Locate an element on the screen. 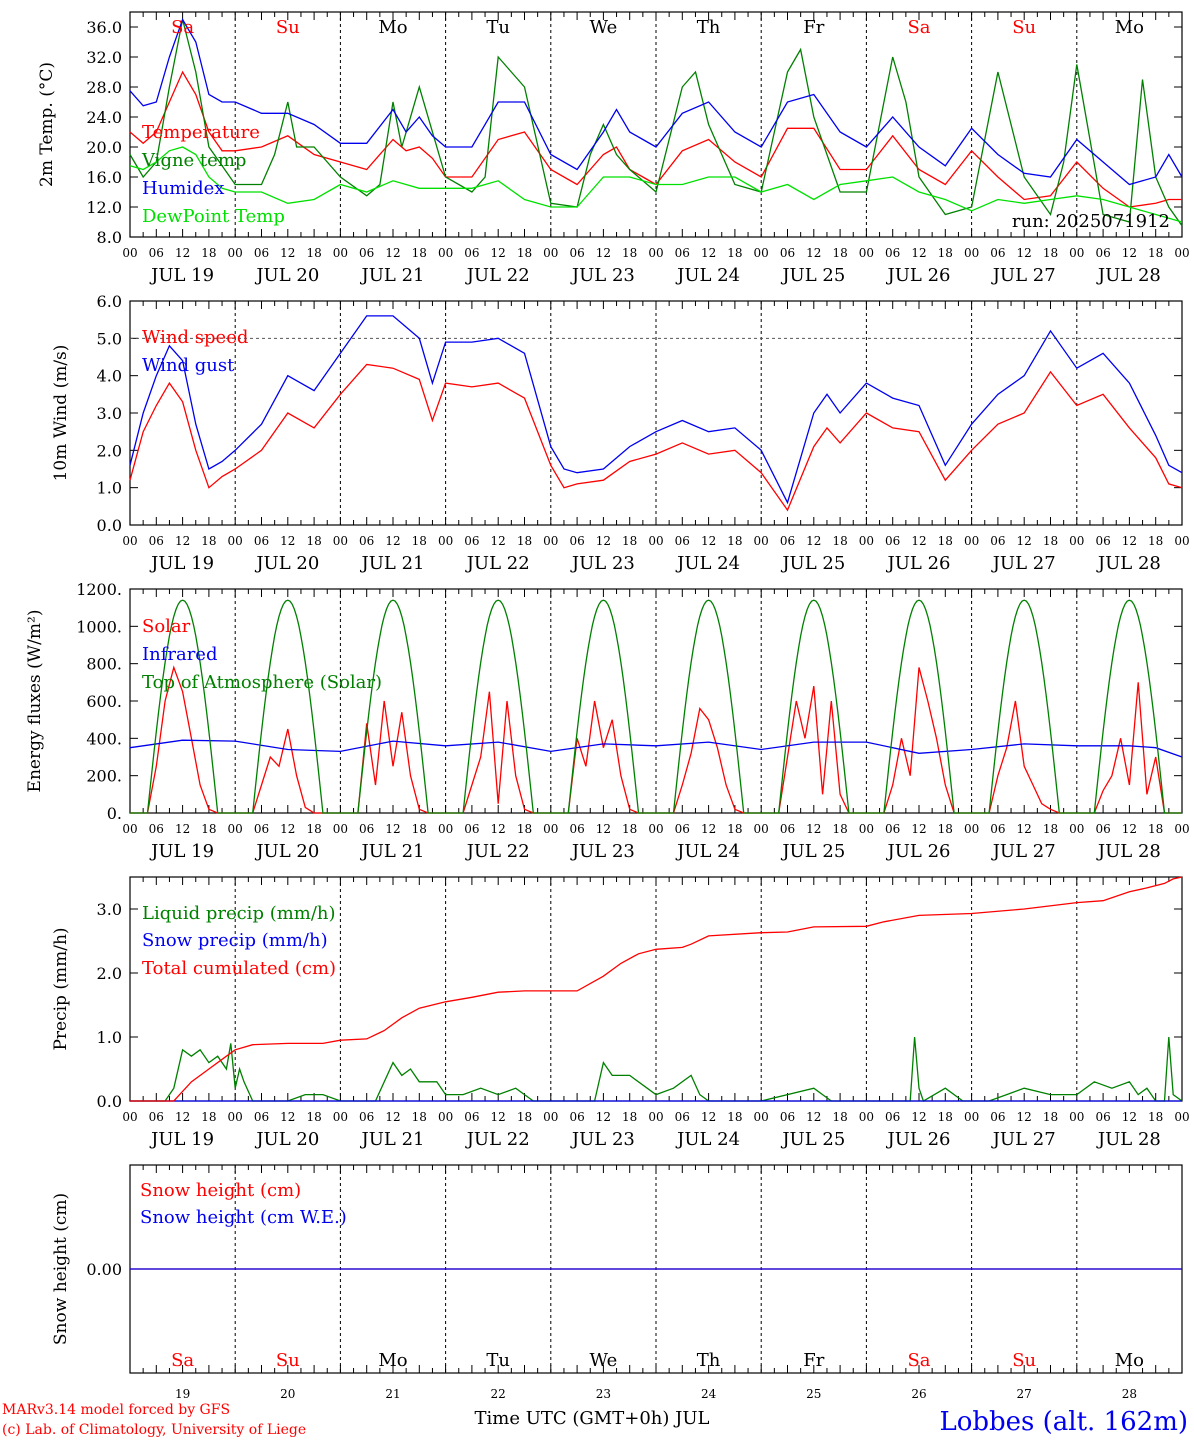 Image resolution: width=1194 pixels, height=1440 pixels. y-tick-label: 0.00 is located at coordinates (104, 1269).